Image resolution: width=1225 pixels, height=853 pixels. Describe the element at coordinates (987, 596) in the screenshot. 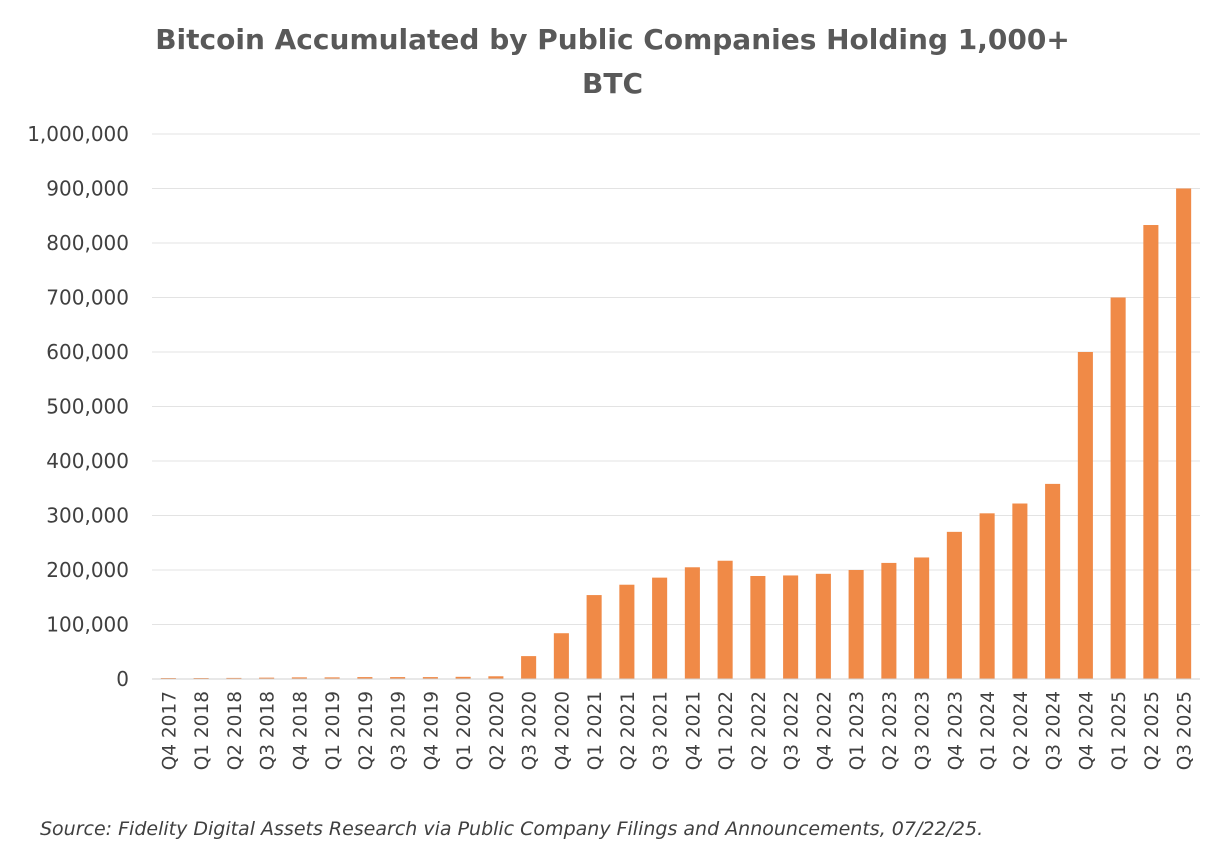

I see `bar-q1-2024` at that location.